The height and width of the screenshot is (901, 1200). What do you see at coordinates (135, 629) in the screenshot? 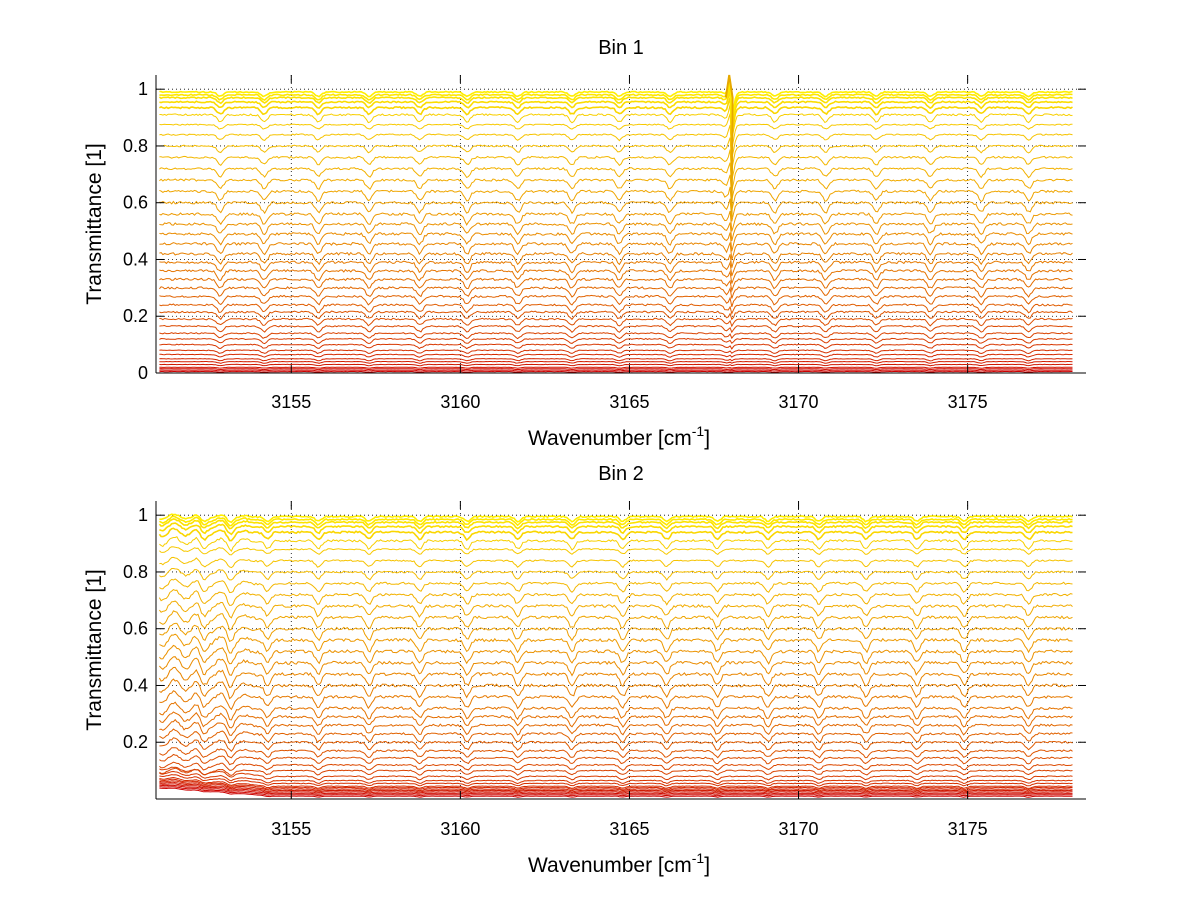
I see `y-tick-label: 0.6` at bounding box center [135, 629].